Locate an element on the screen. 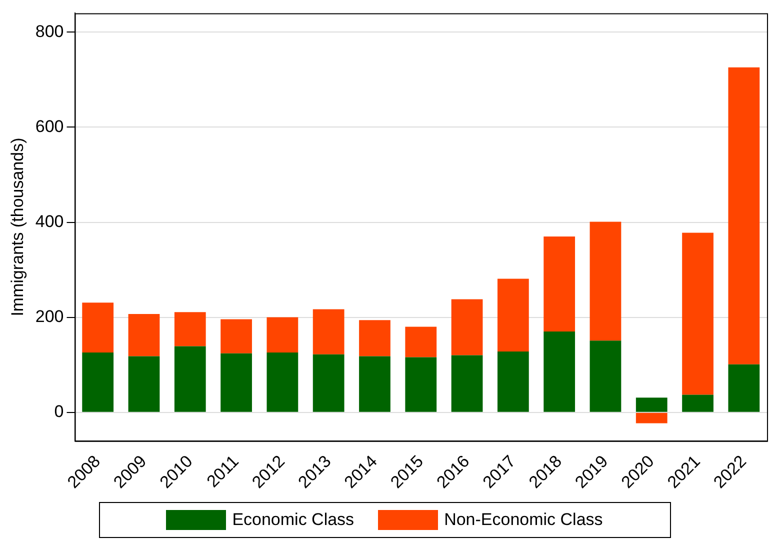 The width and height of the screenshot is (769, 545). y-tick-label: 600 is located at coordinates (49, 126).